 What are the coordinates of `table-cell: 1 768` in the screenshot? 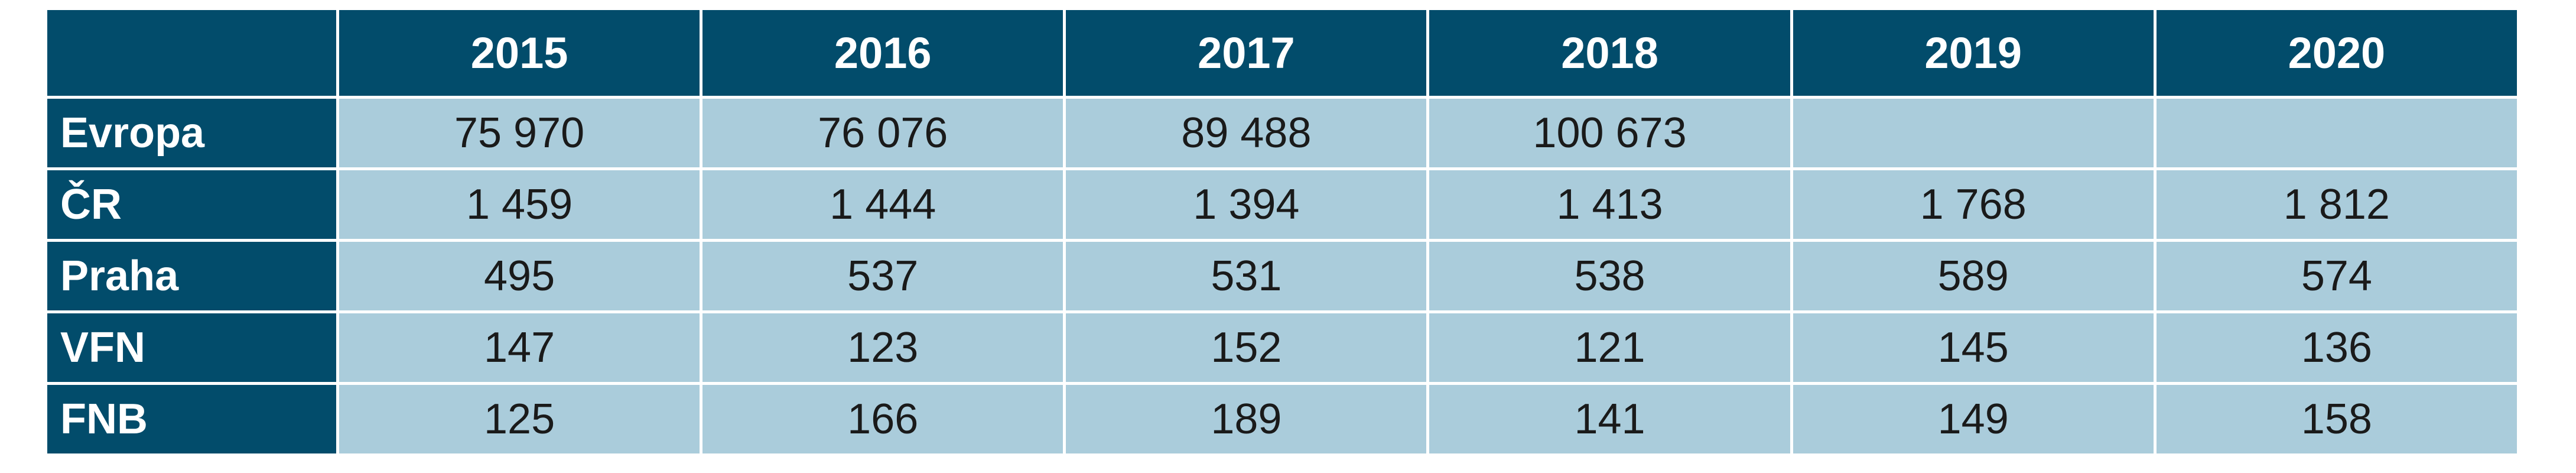 It's located at (1974, 205).